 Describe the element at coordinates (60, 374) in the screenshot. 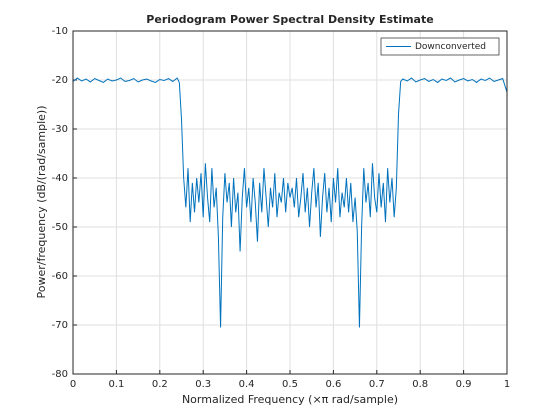

I see `y-tick-label: -80` at that location.